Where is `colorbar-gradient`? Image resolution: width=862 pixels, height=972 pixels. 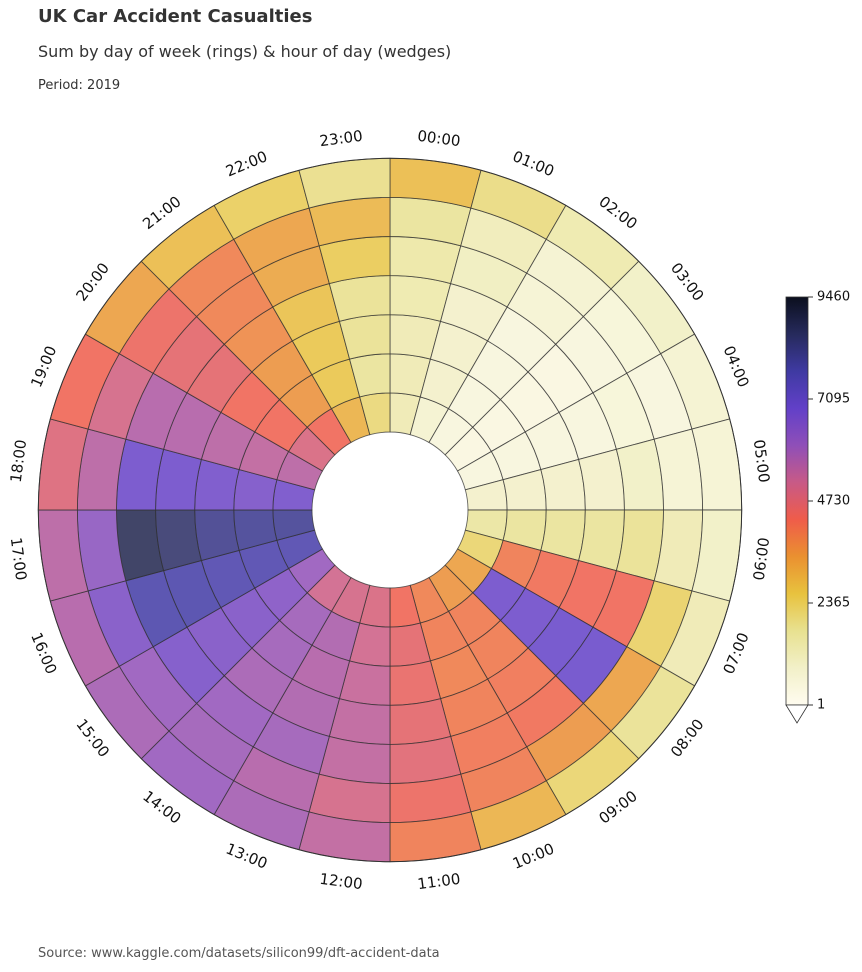 colorbar-gradient is located at coordinates (797, 501).